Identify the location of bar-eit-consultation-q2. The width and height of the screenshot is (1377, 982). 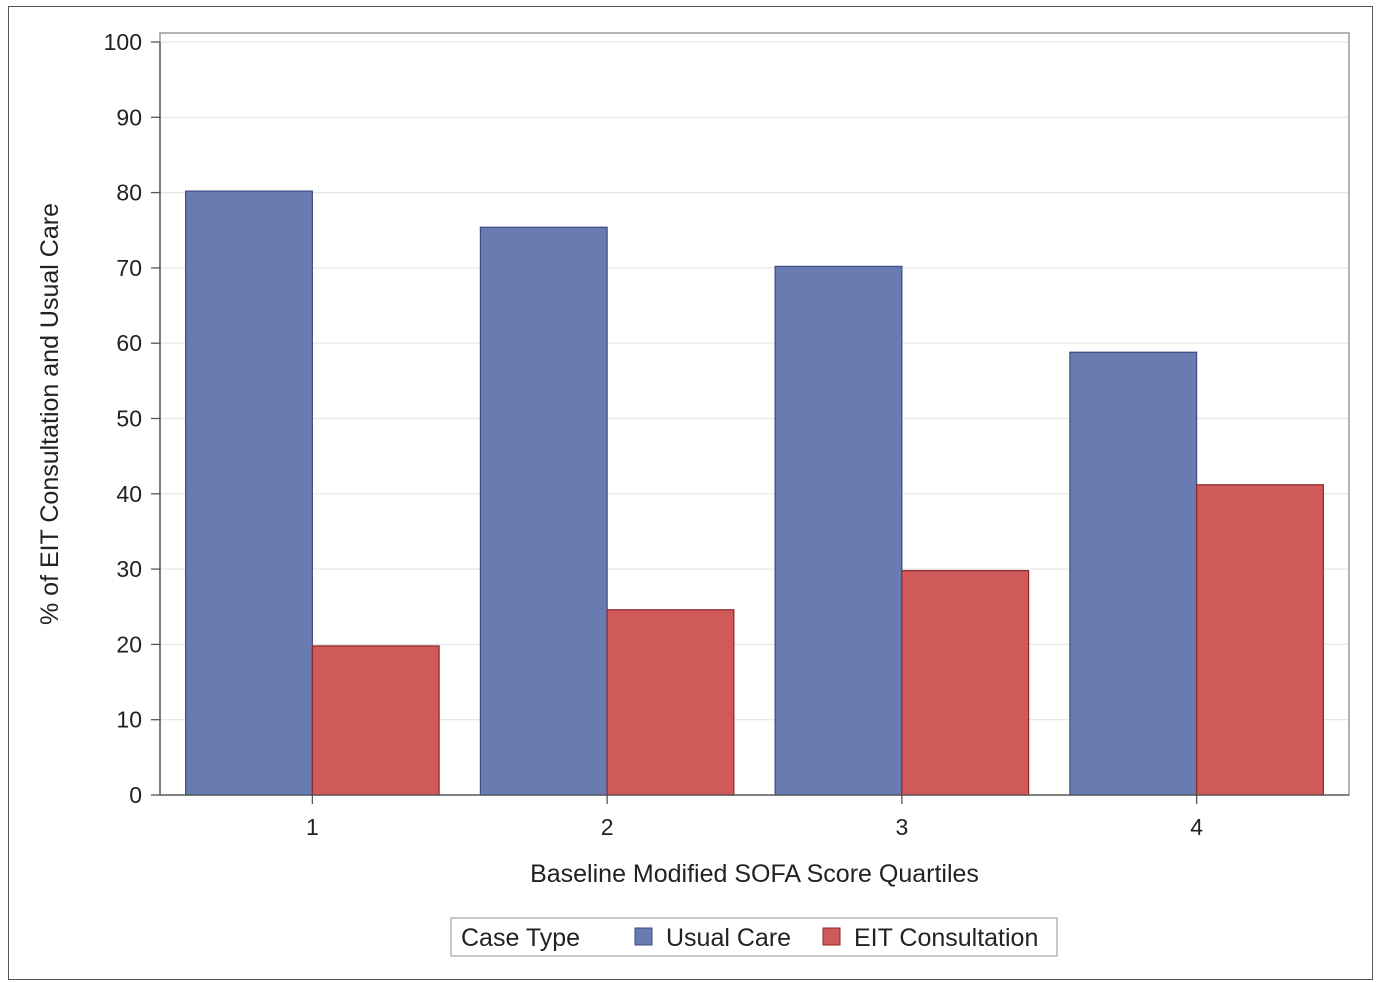
(670, 702).